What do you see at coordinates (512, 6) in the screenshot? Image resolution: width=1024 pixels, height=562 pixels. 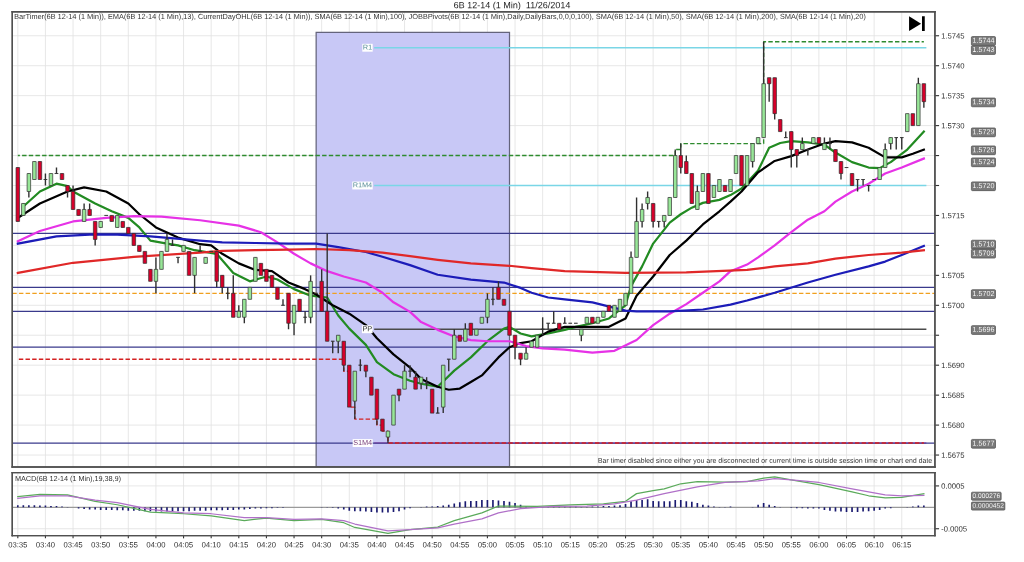 I see `chart-title: 6B 12-14 (1 Min) 11/26/2014` at bounding box center [512, 6].